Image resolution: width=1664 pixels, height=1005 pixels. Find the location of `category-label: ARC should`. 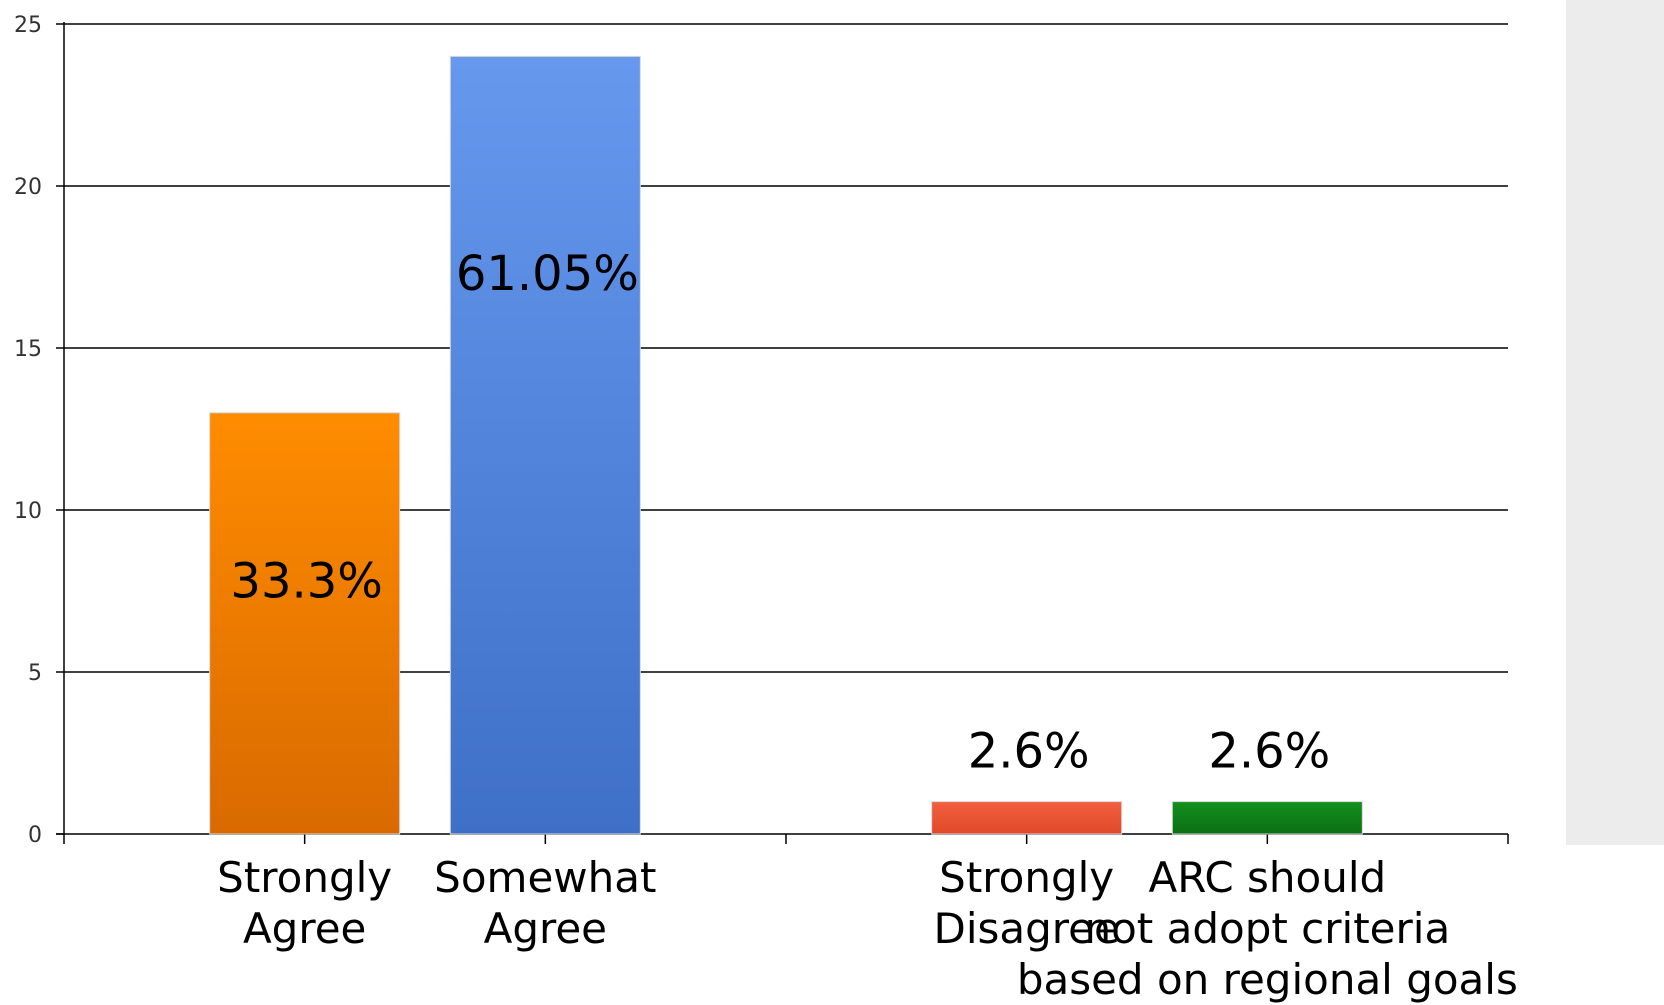

category-label: ARC should is located at coordinates (1268, 877).